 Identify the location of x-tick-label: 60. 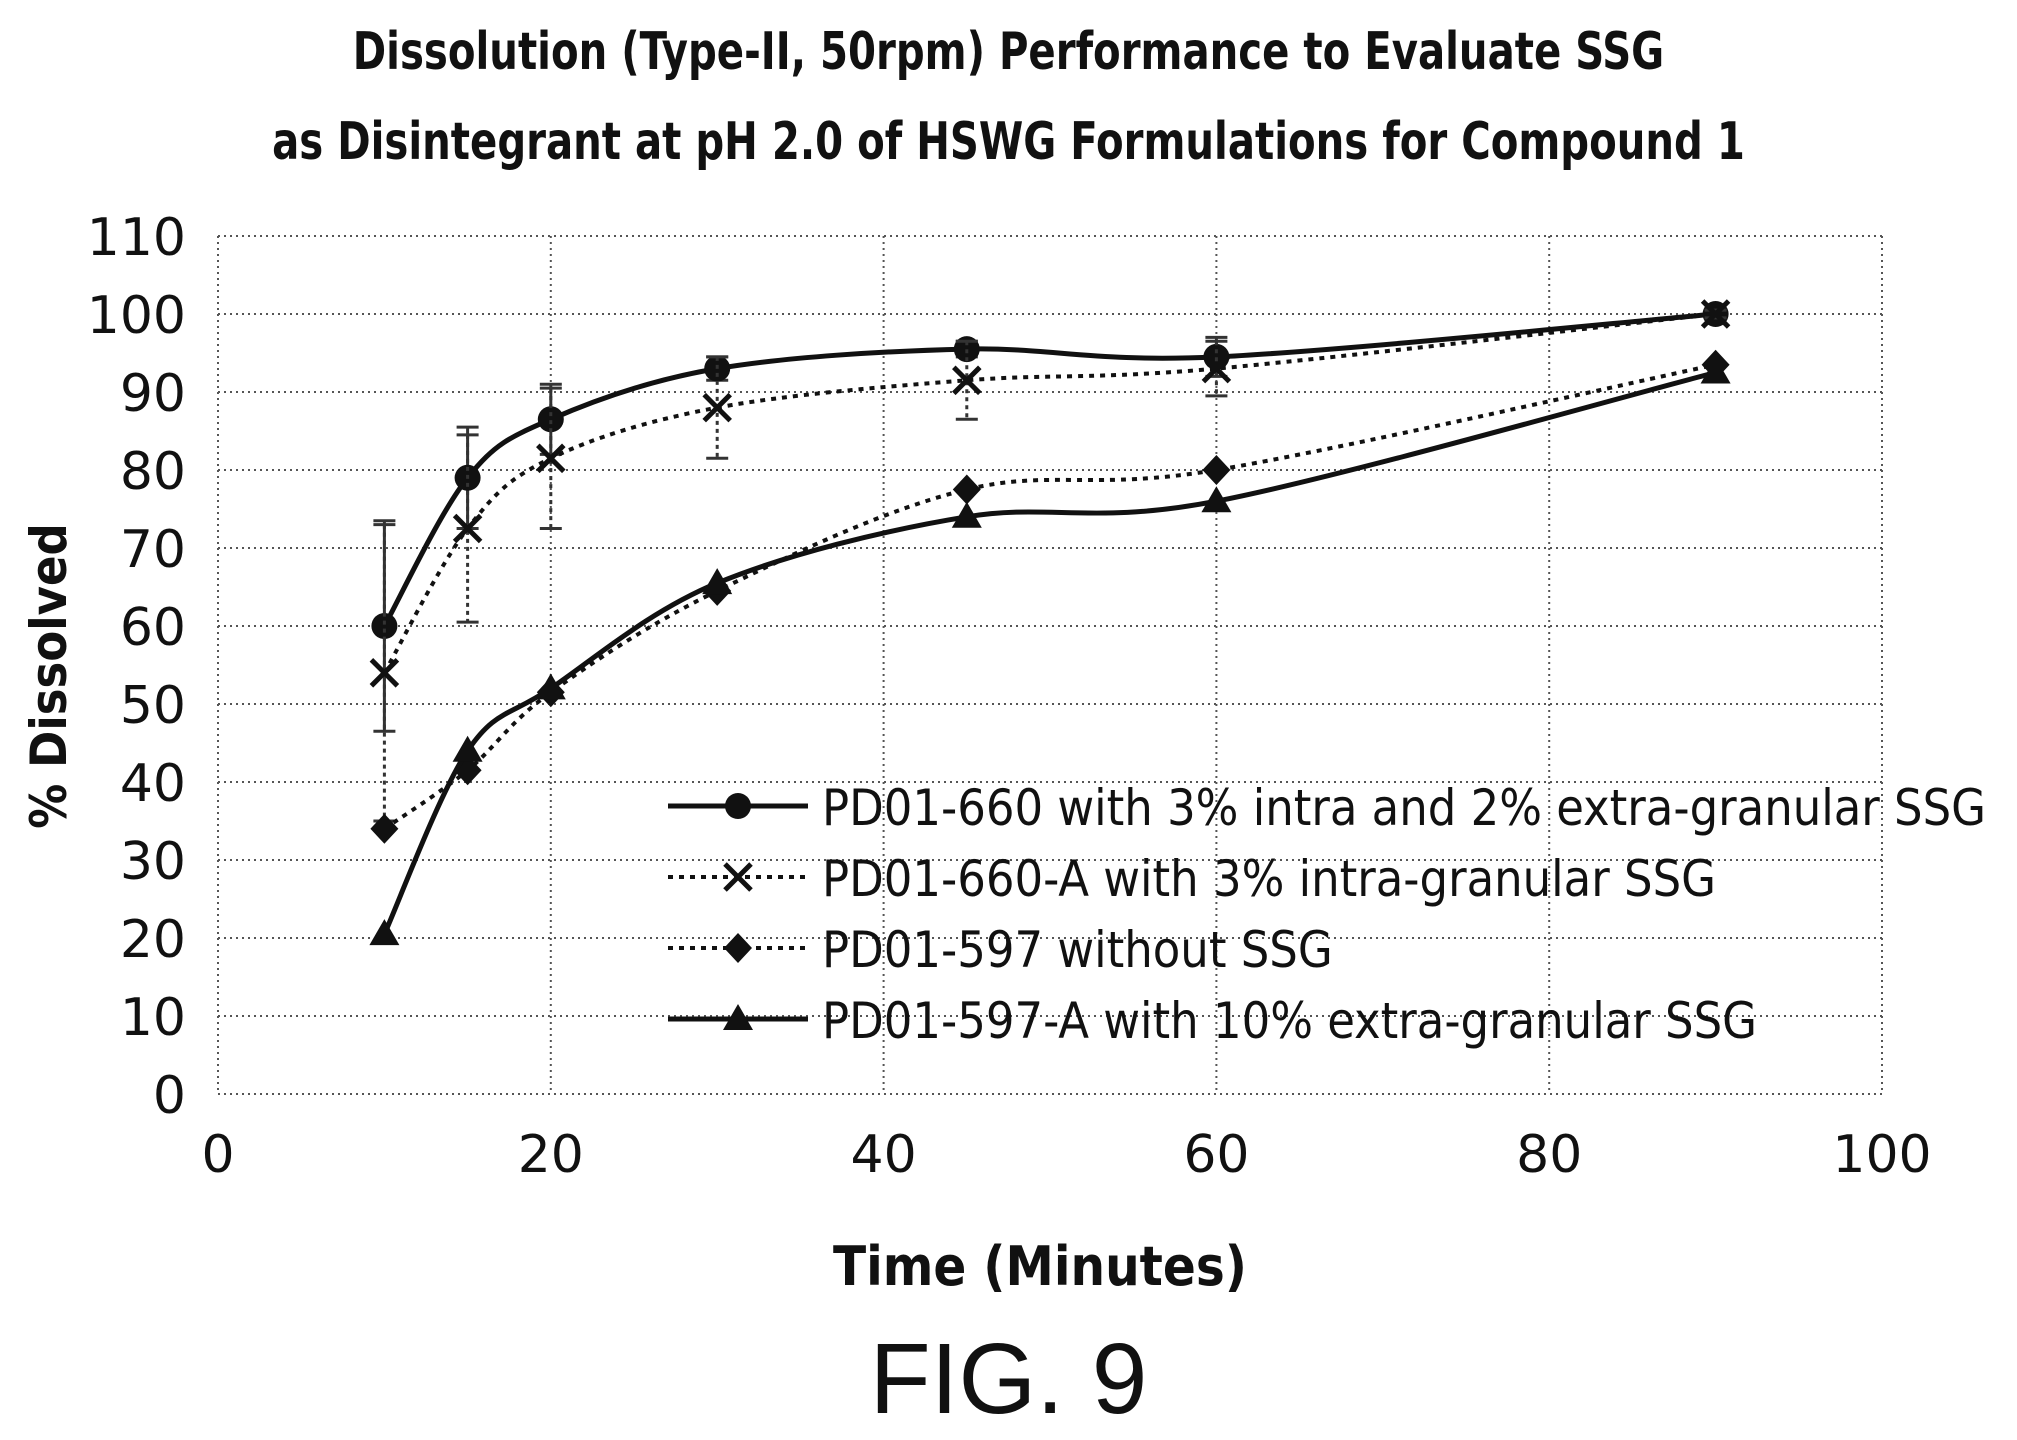
(1216, 1155).